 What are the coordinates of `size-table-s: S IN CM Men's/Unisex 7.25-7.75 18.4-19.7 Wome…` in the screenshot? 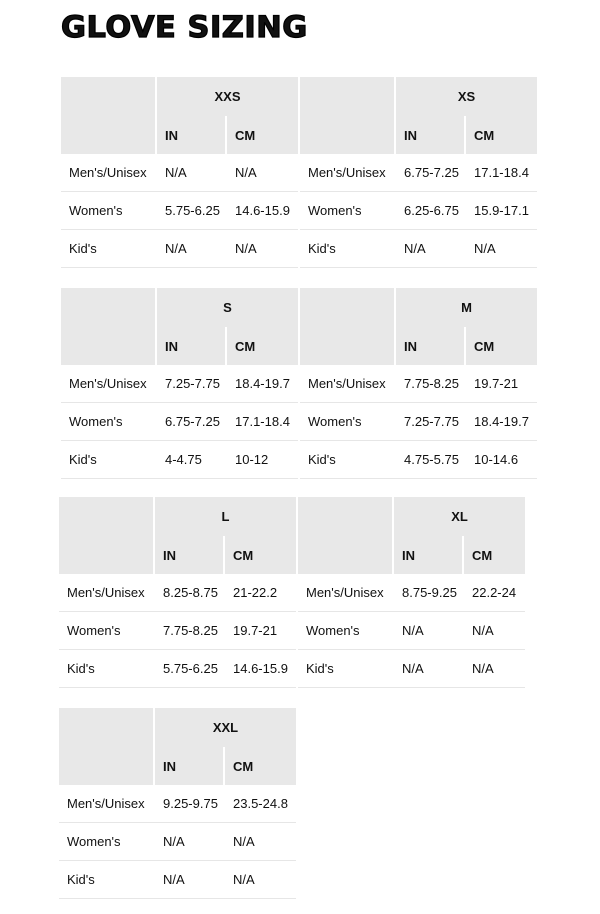 It's located at (179, 383).